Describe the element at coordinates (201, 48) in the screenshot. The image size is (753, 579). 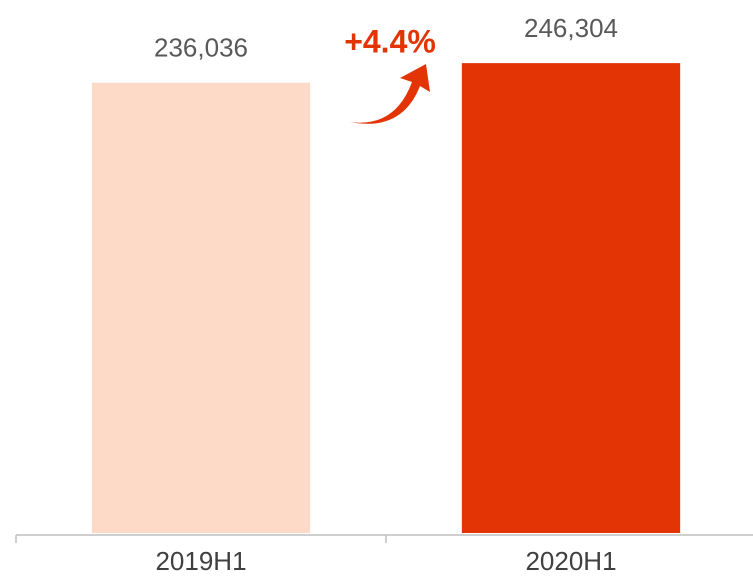
I see `value-label: 236,036` at that location.